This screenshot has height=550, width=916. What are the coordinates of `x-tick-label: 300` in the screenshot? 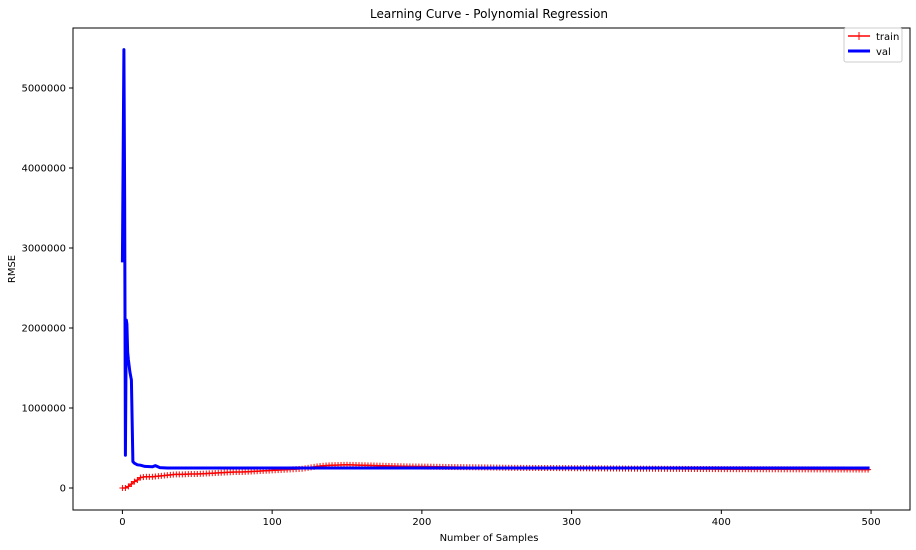 It's located at (571, 522).